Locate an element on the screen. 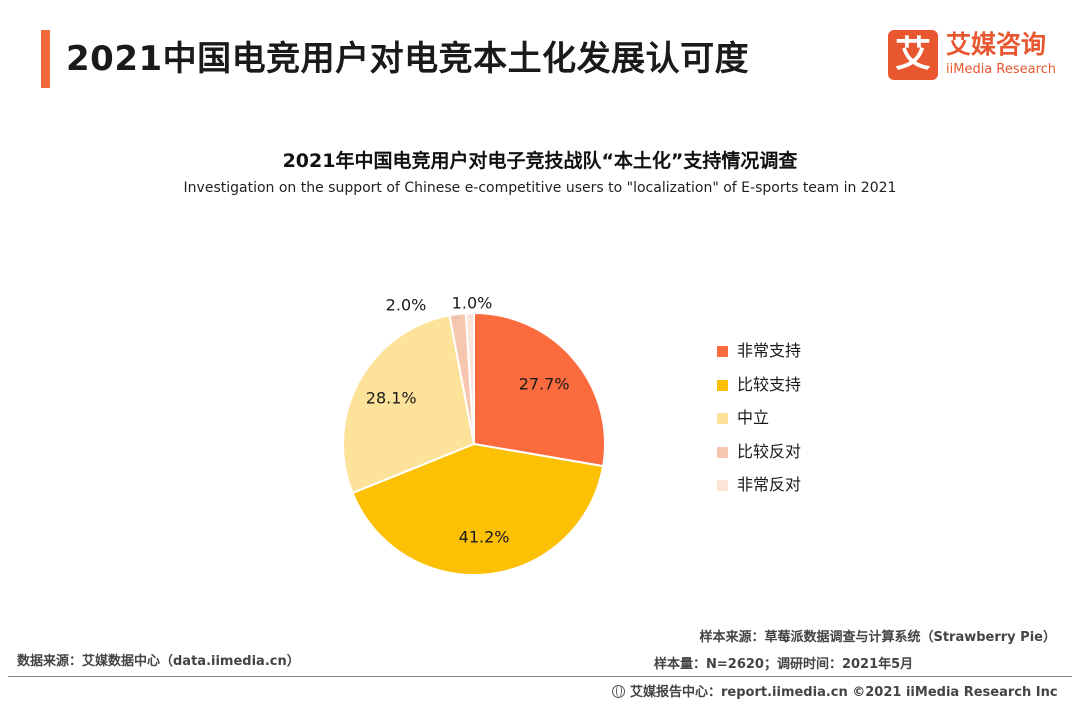 The width and height of the screenshot is (1080, 702). data-label-very-oppose: 1.0% is located at coordinates (472, 303).